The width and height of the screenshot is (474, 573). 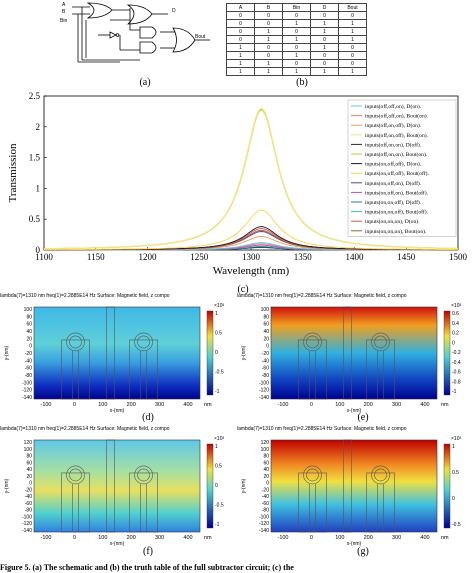 I want to click on y-tick-label: 2, so click(x=38, y=127).